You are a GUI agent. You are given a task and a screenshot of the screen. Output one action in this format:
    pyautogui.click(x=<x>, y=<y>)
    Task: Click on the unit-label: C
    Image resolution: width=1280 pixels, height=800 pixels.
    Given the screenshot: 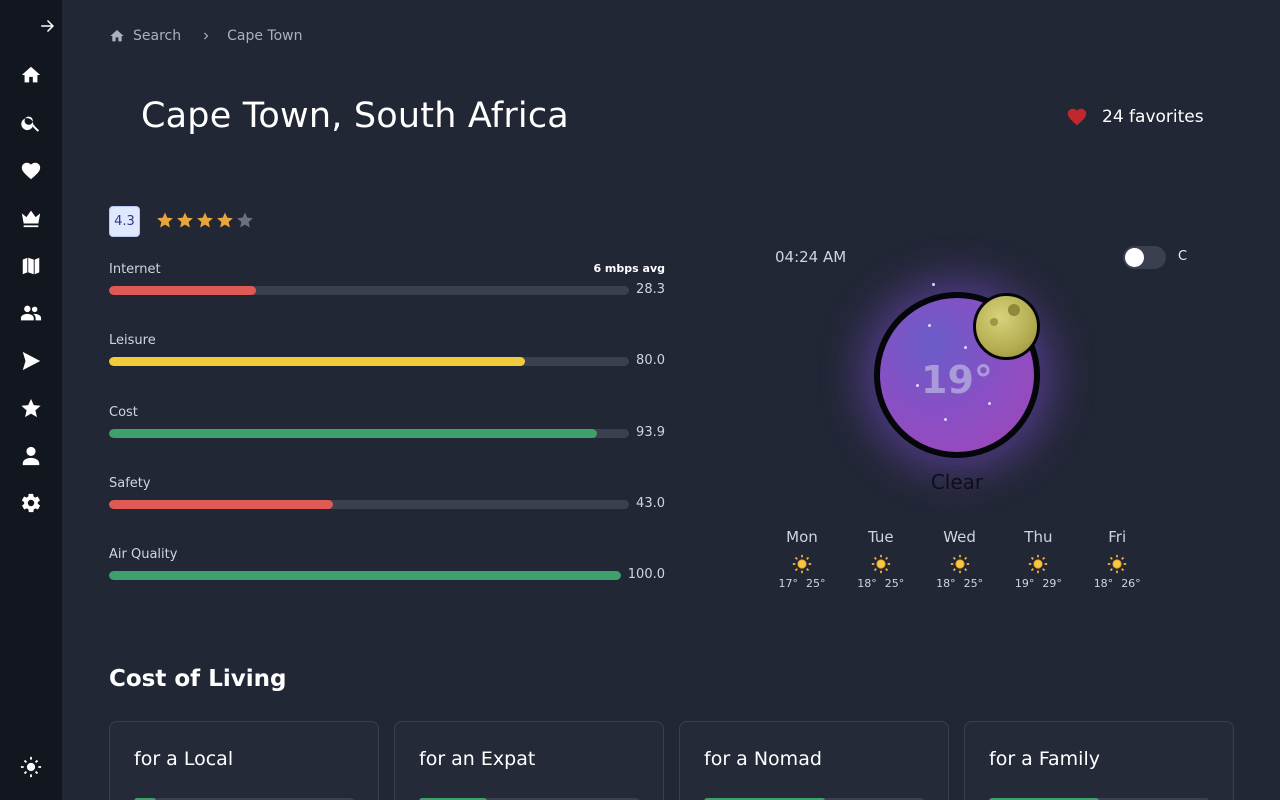 What is the action you would take?
    pyautogui.click(x=1183, y=256)
    